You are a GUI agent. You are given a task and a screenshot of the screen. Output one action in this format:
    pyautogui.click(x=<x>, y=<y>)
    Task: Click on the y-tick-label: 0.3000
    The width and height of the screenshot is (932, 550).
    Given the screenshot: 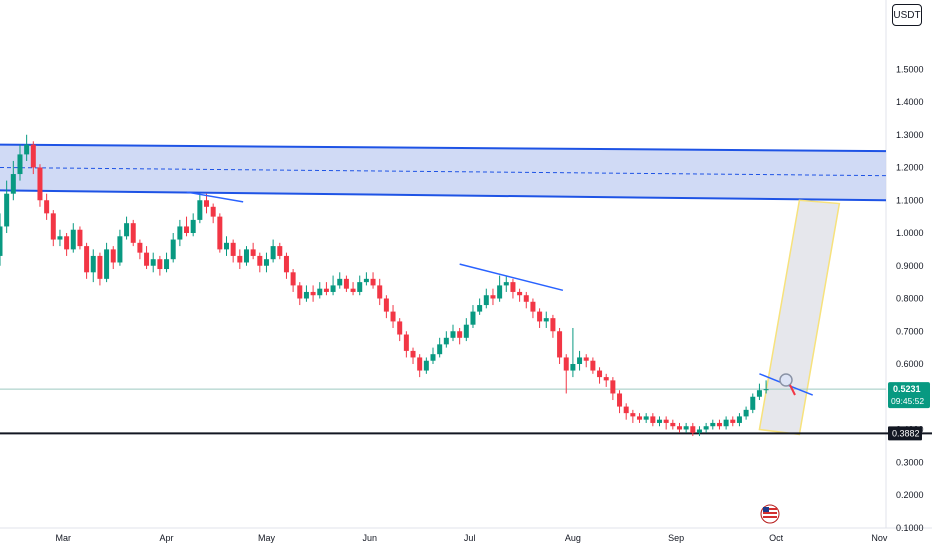 What is the action you would take?
    pyautogui.click(x=910, y=462)
    